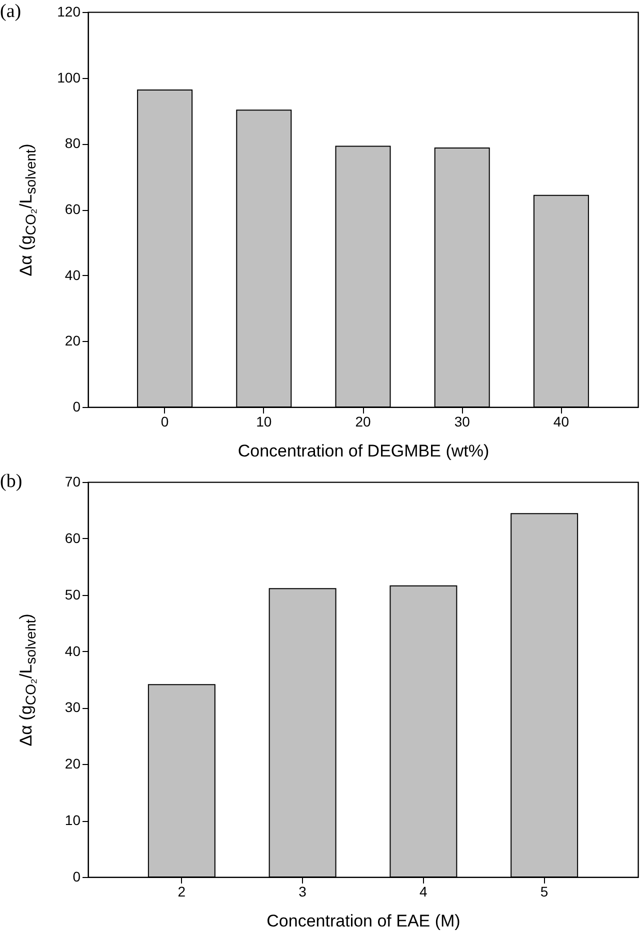 The width and height of the screenshot is (643, 940). What do you see at coordinates (363, 422) in the screenshot?
I see `x-tick-label: 20` at bounding box center [363, 422].